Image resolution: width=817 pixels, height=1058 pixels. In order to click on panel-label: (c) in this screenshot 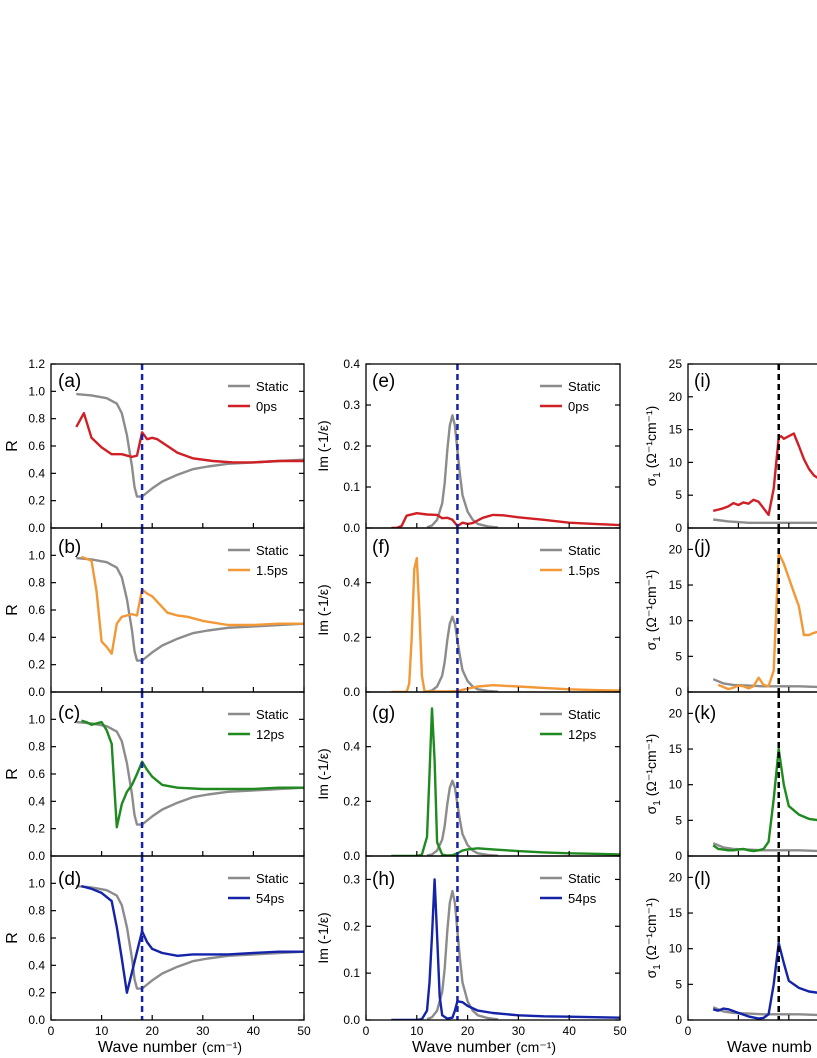, I will do `click(69, 713)`.